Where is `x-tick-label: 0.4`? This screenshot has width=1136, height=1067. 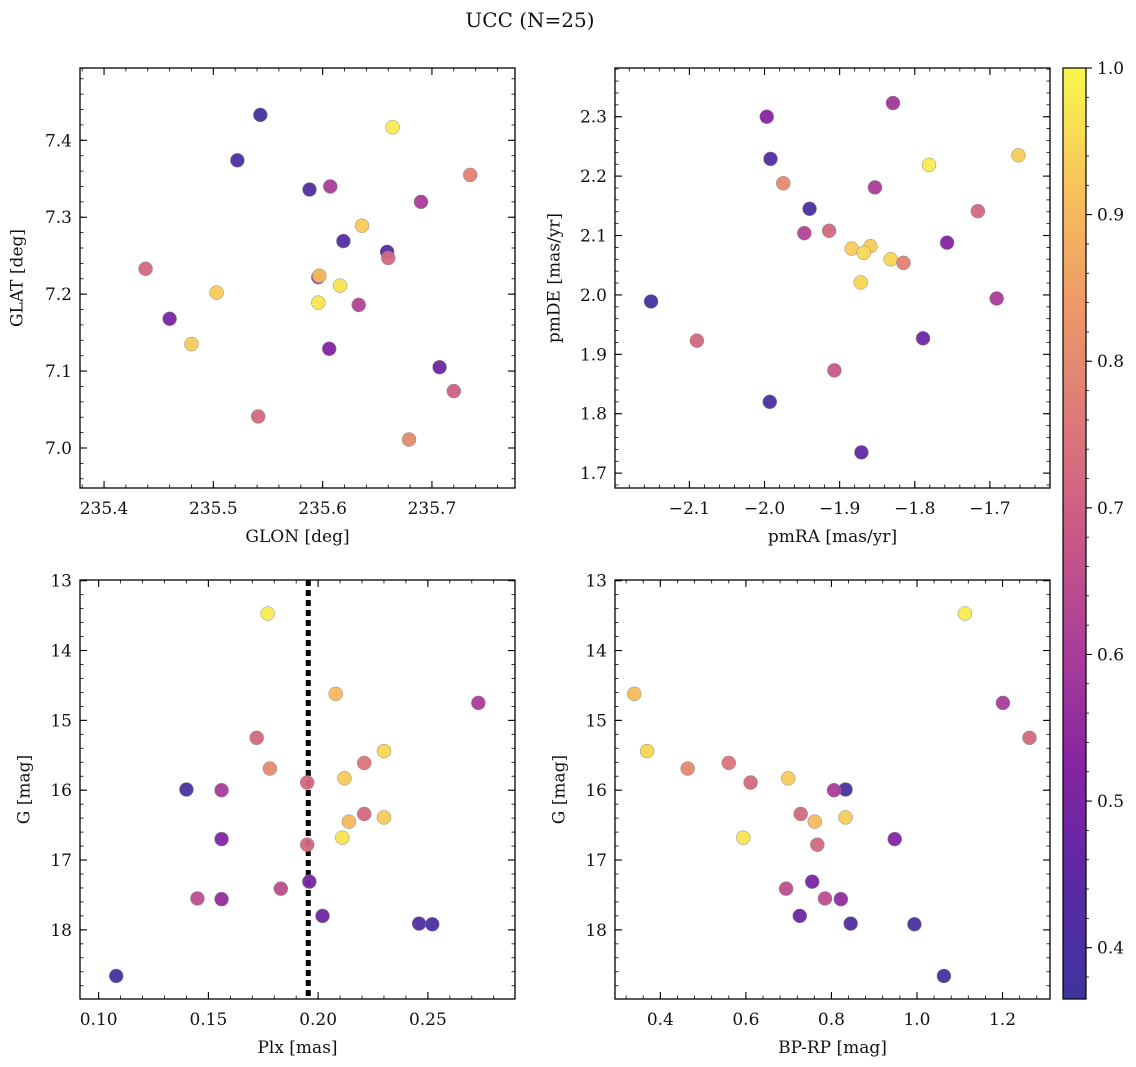
x-tick-label: 0.4 is located at coordinates (660, 1020).